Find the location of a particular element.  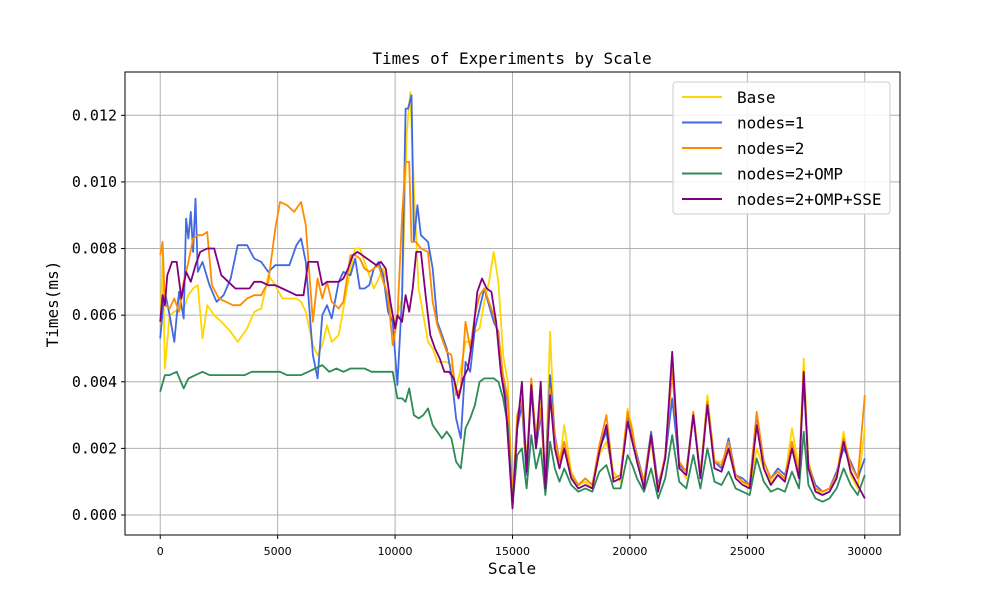

x-tick-label: 10000 is located at coordinates (395, 551).